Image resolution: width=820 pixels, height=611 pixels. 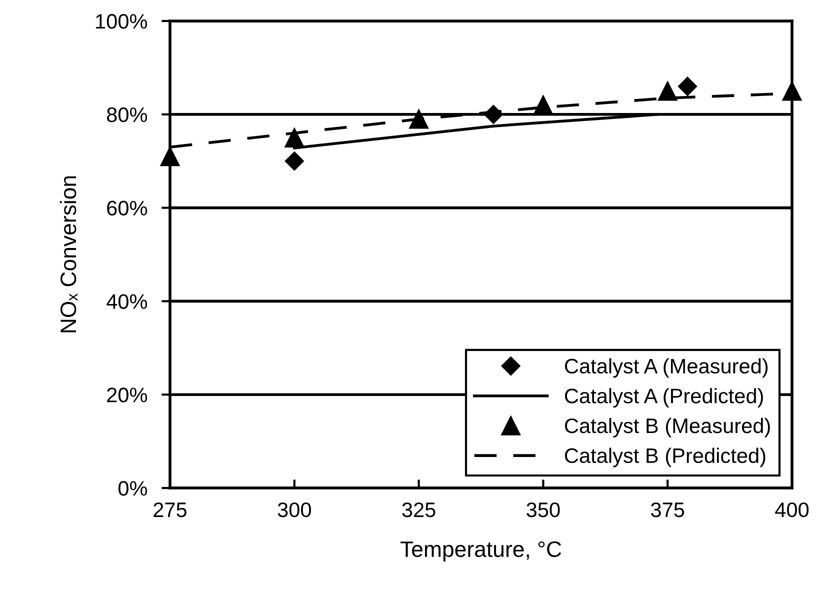 What do you see at coordinates (127, 114) in the screenshot?
I see `y-tick-label: 80%` at bounding box center [127, 114].